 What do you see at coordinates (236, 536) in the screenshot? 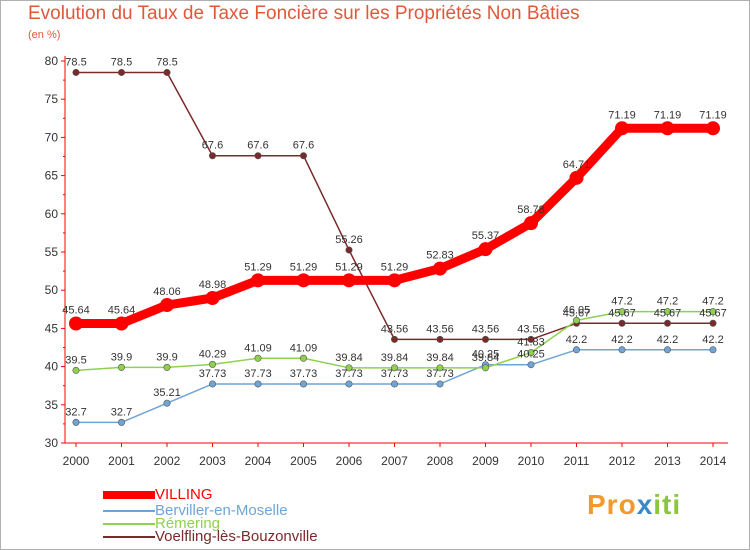
I see `legend-label: Voelfling-lès-Bouzonville` at bounding box center [236, 536].